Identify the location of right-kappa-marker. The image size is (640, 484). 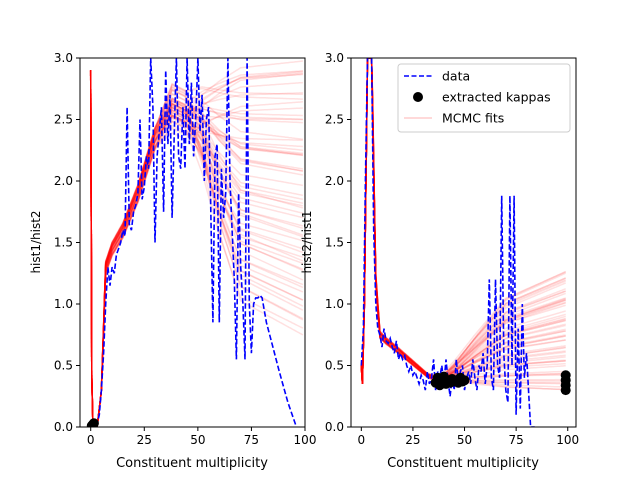
(464, 380).